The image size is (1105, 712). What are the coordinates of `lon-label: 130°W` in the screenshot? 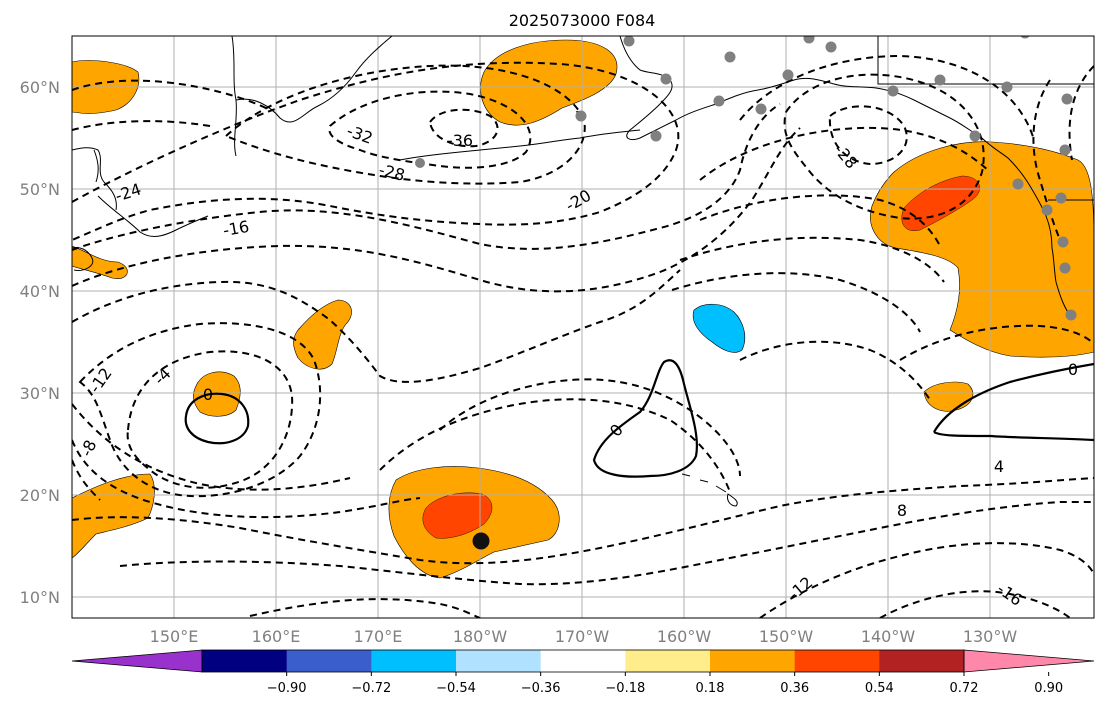 It's located at (990, 636).